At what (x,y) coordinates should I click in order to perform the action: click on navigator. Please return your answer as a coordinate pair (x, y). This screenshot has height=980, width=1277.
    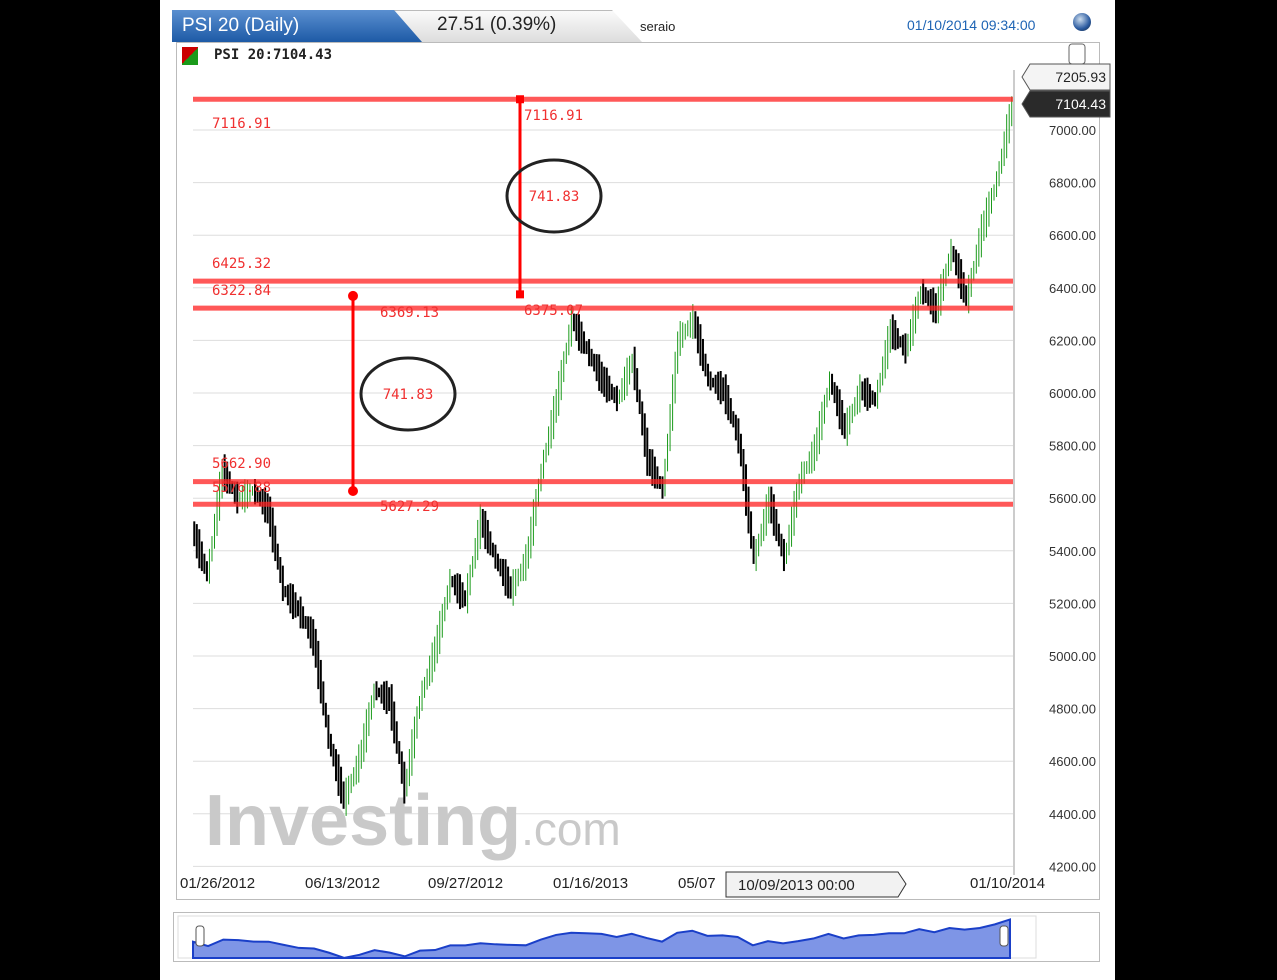
    Looking at the image, I should click on (636, 937).